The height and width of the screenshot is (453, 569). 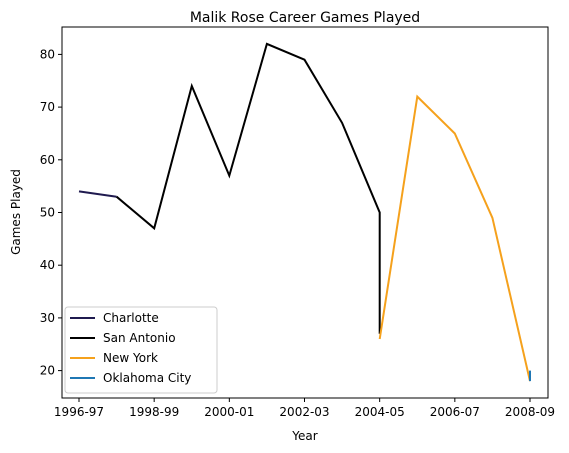 What do you see at coordinates (154, 412) in the screenshot?
I see `x-tick-label: 1998-99` at bounding box center [154, 412].